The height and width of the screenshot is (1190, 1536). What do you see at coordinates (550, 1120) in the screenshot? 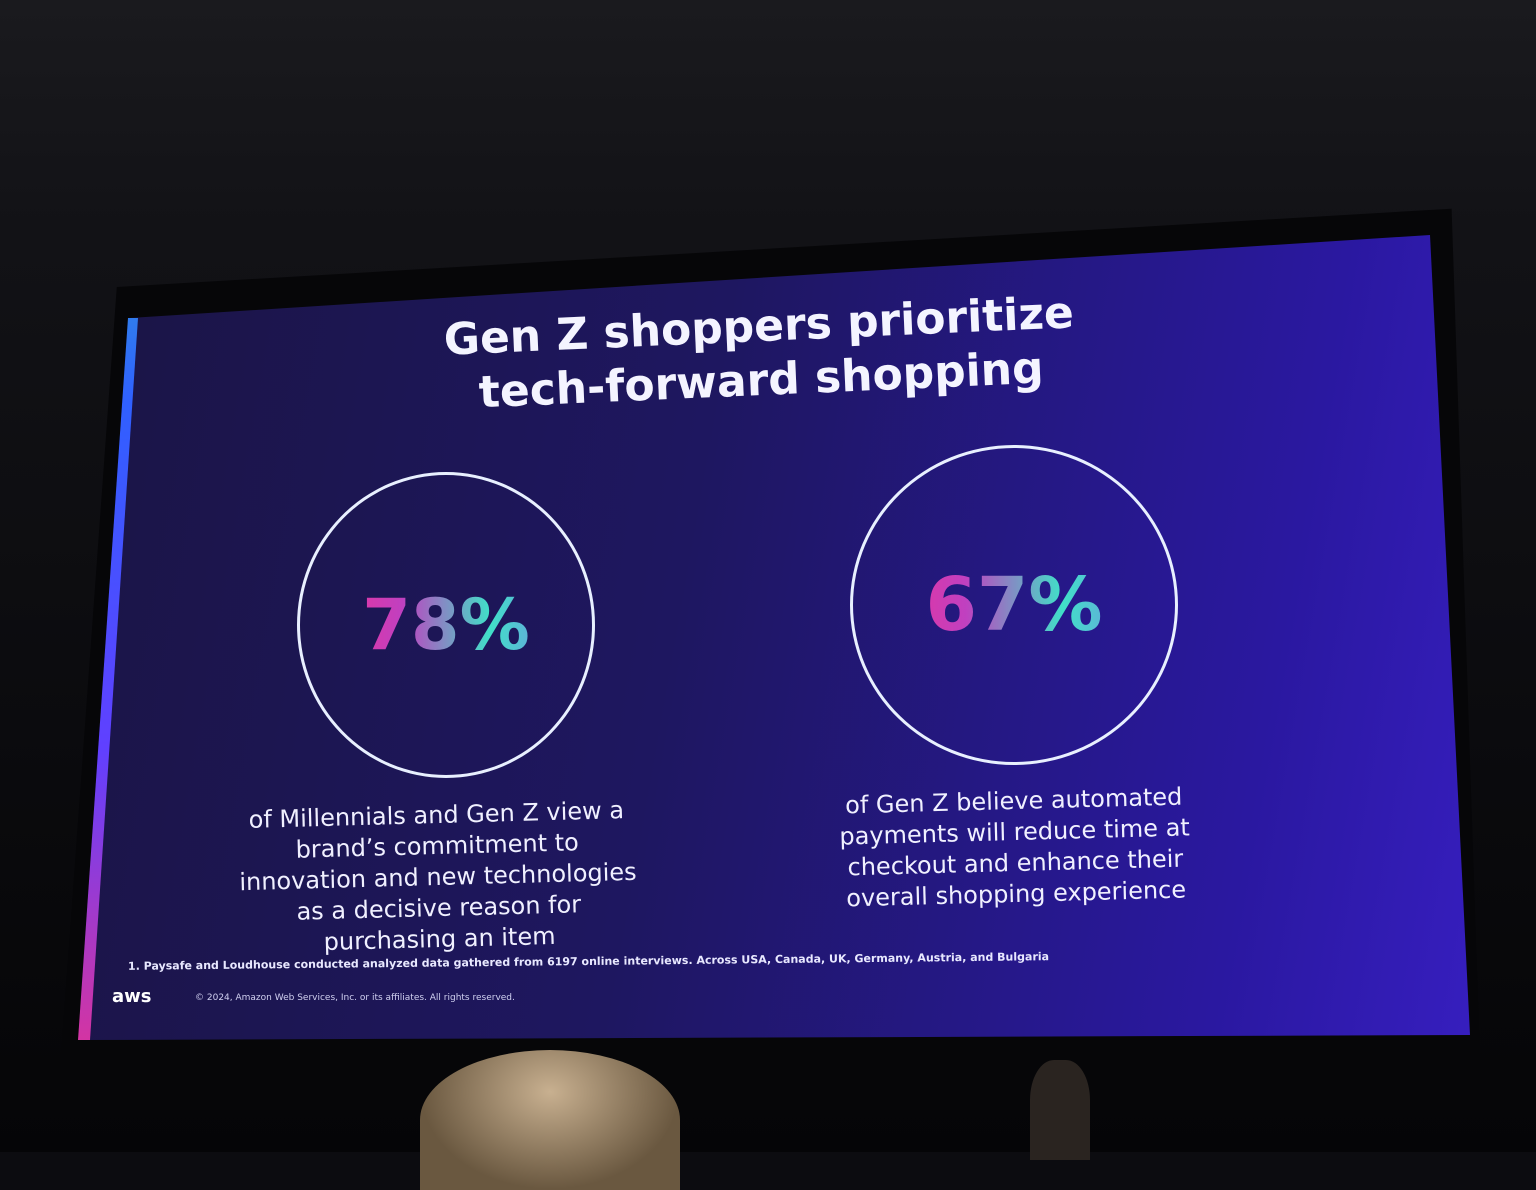
I see `audience-head` at bounding box center [550, 1120].